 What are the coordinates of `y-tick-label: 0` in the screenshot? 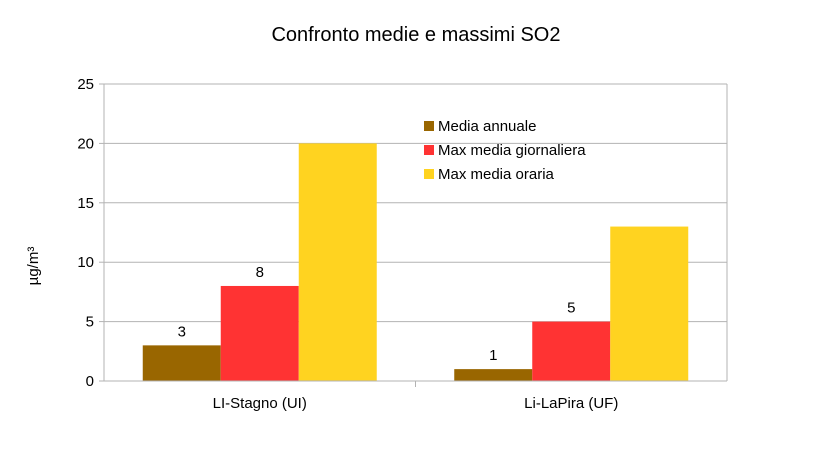 It's located at (90, 381).